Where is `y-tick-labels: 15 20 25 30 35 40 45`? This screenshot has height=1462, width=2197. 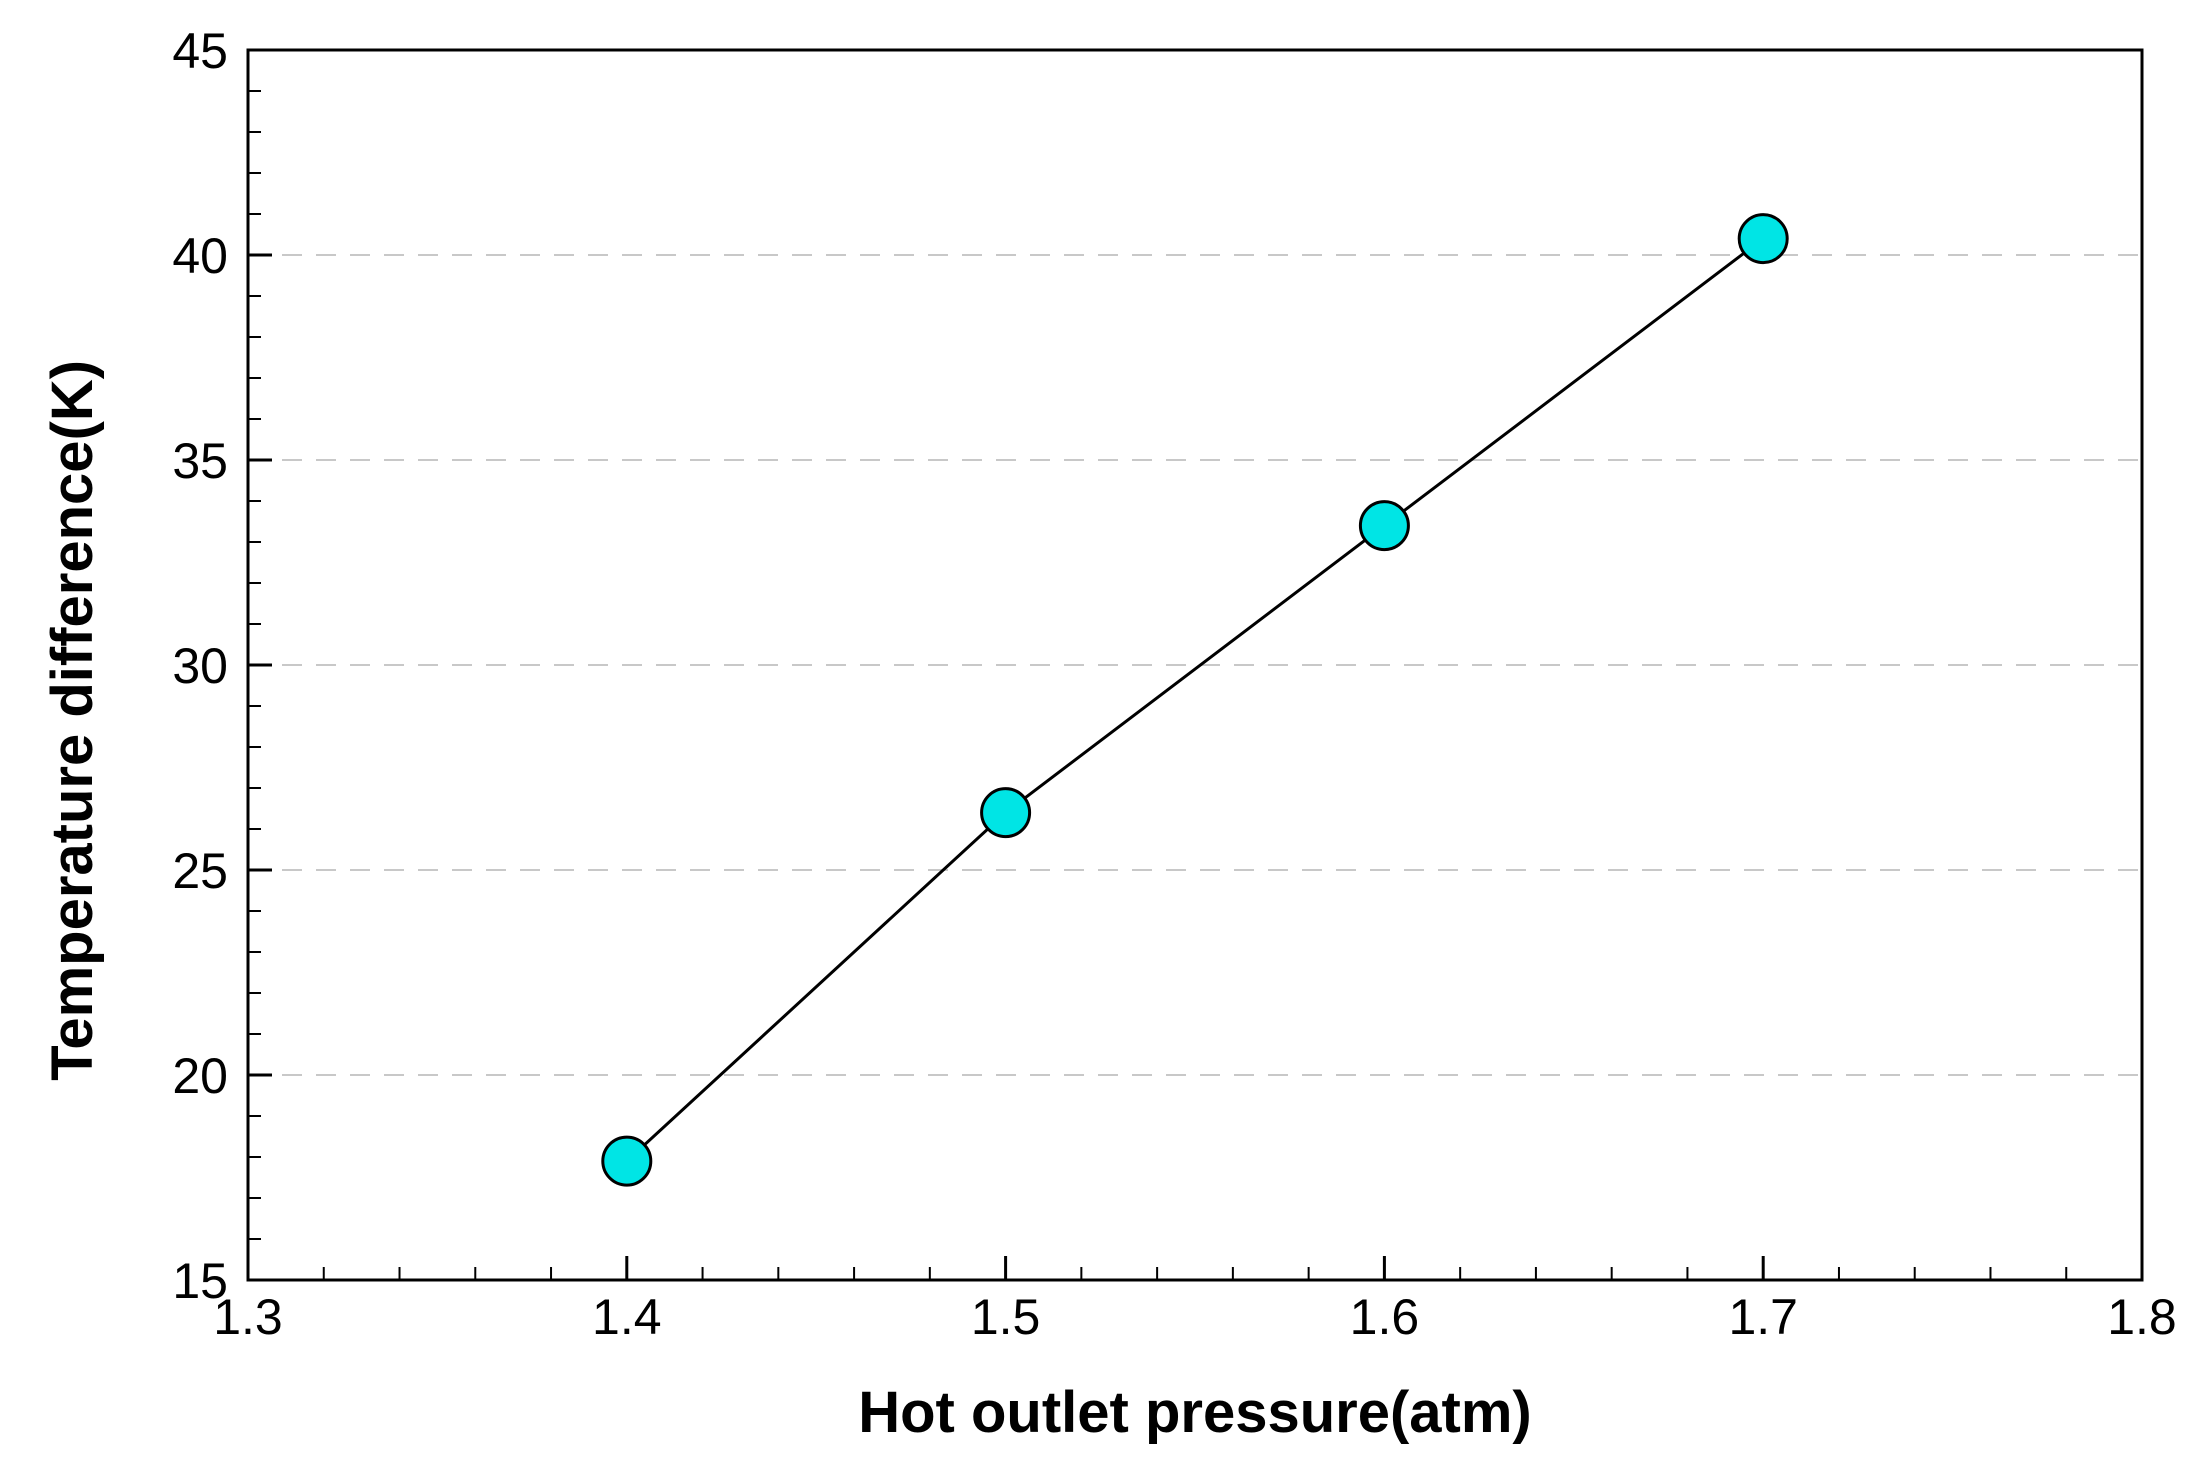
y-tick-labels: 15 20 25 30 35 40 45 is located at coordinates (200, 666).